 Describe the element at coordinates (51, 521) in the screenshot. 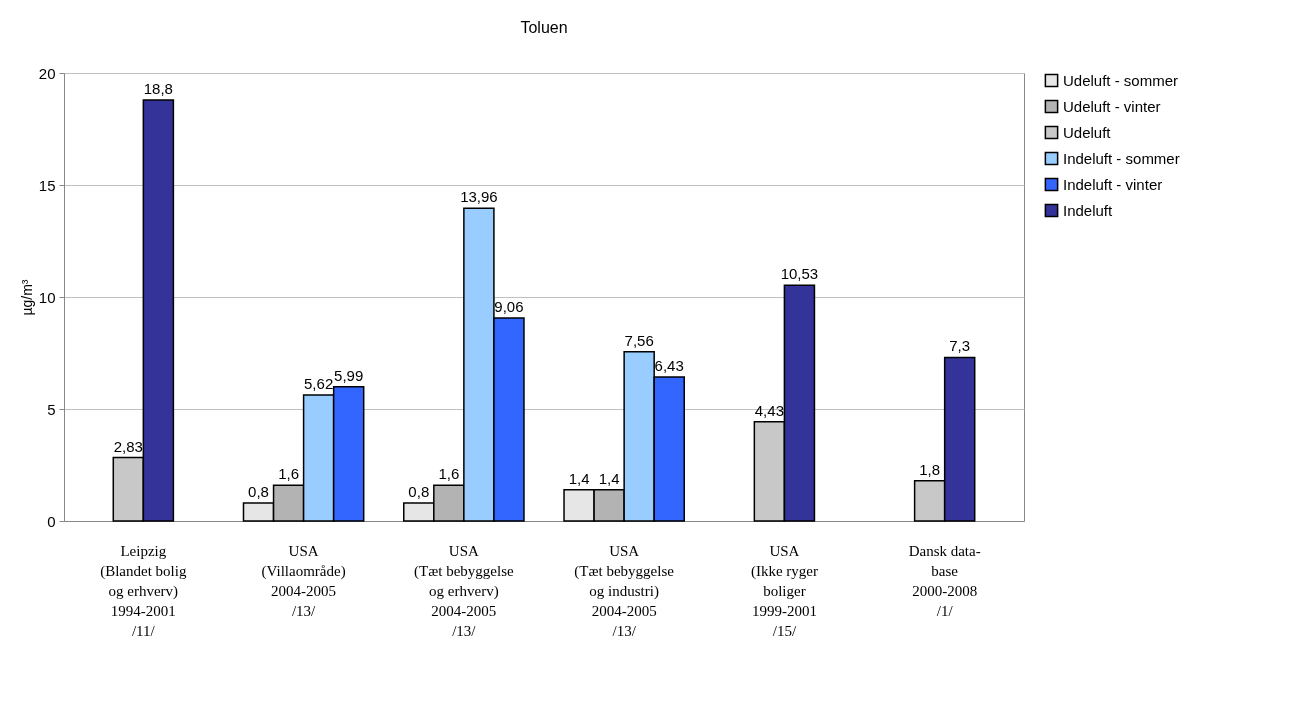

I see `y-tick-label: 0` at that location.